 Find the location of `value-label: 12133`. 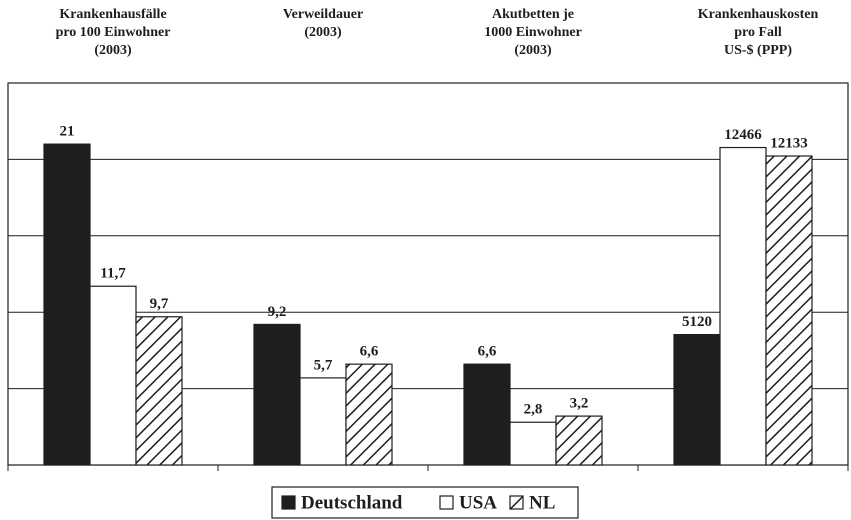

value-label: 12133 is located at coordinates (789, 143).